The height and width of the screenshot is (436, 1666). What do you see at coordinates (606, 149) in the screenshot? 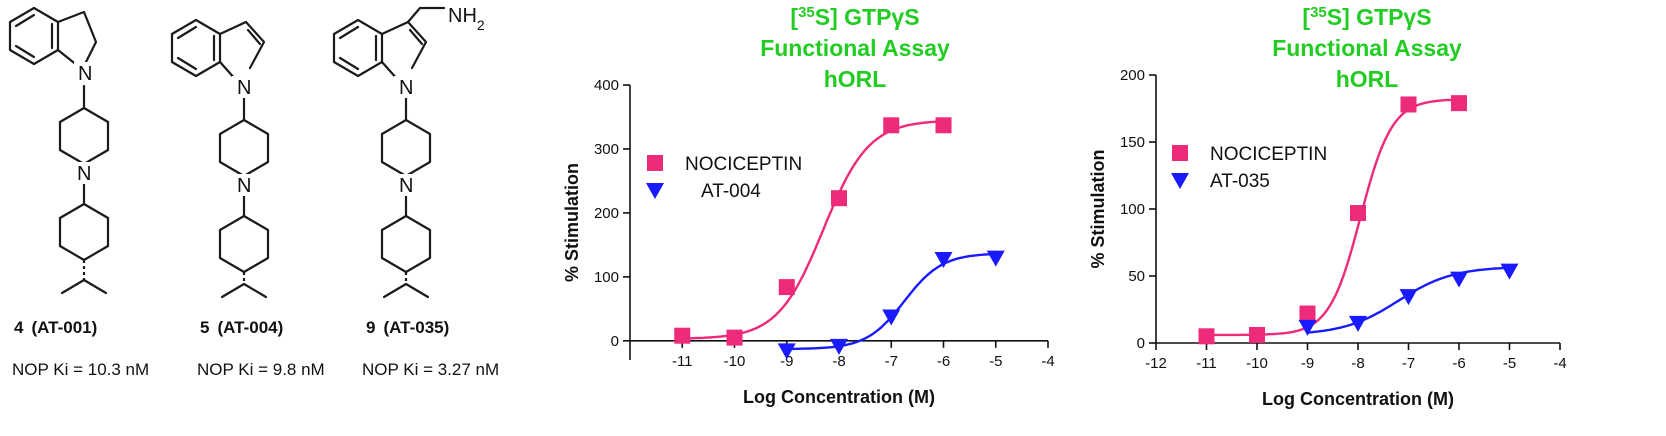
I see `y-tick-label: 300` at bounding box center [606, 149].